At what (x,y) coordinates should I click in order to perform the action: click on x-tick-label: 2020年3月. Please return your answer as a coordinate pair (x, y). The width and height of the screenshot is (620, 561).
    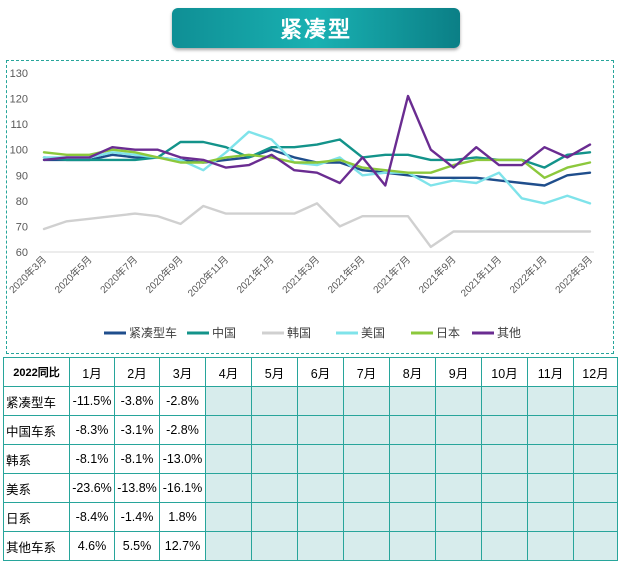
    Looking at the image, I should click on (27, 274).